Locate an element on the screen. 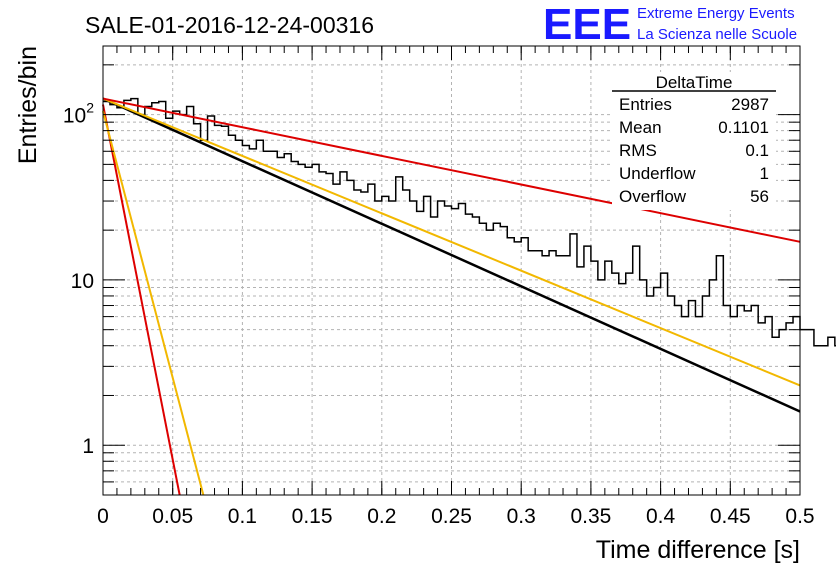 The image size is (836, 572). x-axis-label: Time difference [s] is located at coordinates (698, 550).